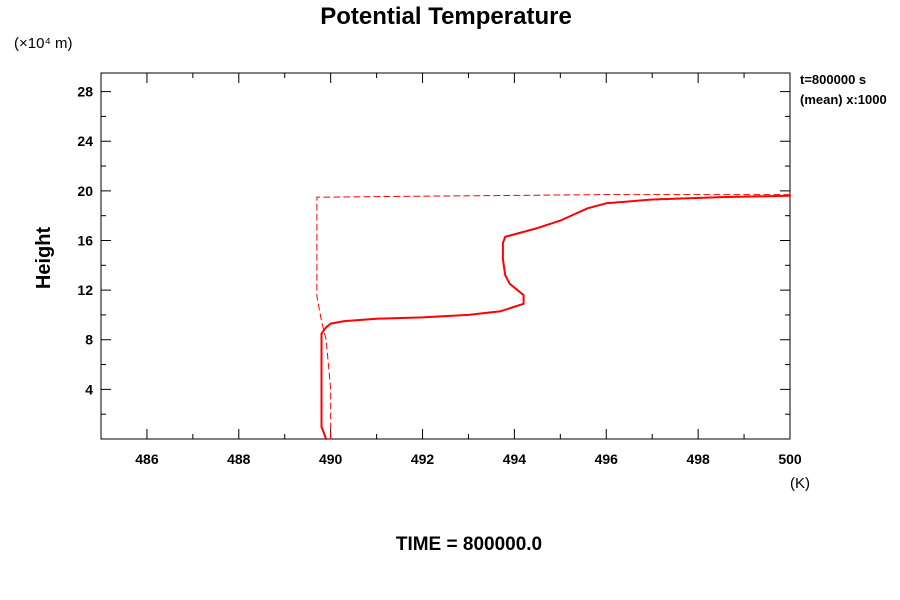 The image size is (900, 600). I want to click on y-tick-label: 24, so click(85, 141).